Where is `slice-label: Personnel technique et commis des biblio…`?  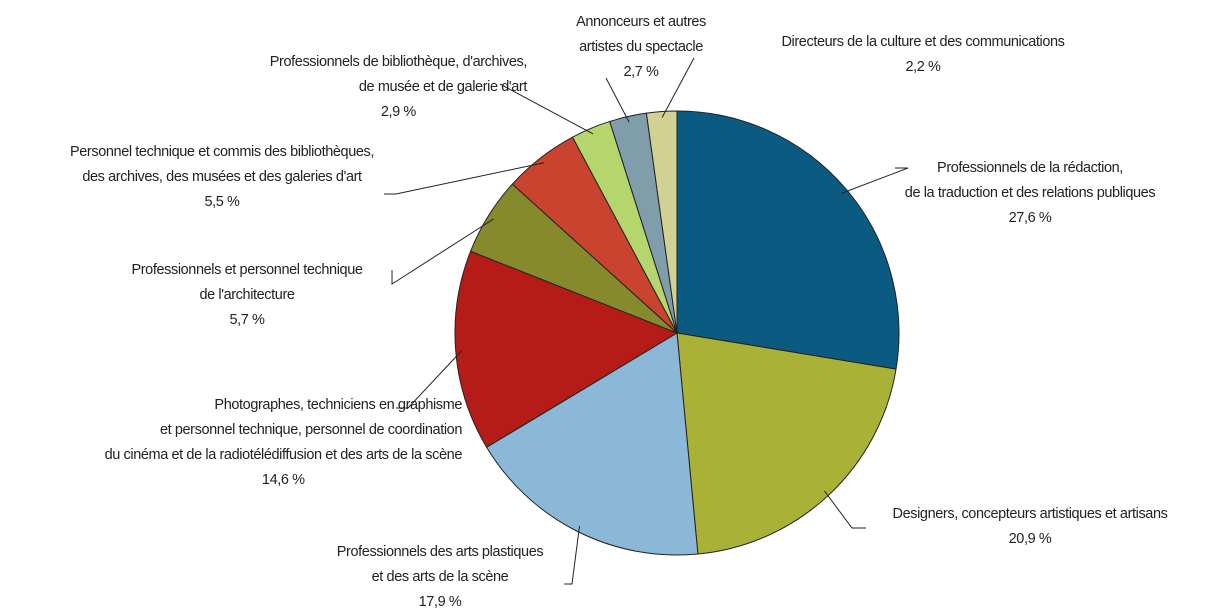
slice-label: Personnel technique et commis des biblio… is located at coordinates (222, 152).